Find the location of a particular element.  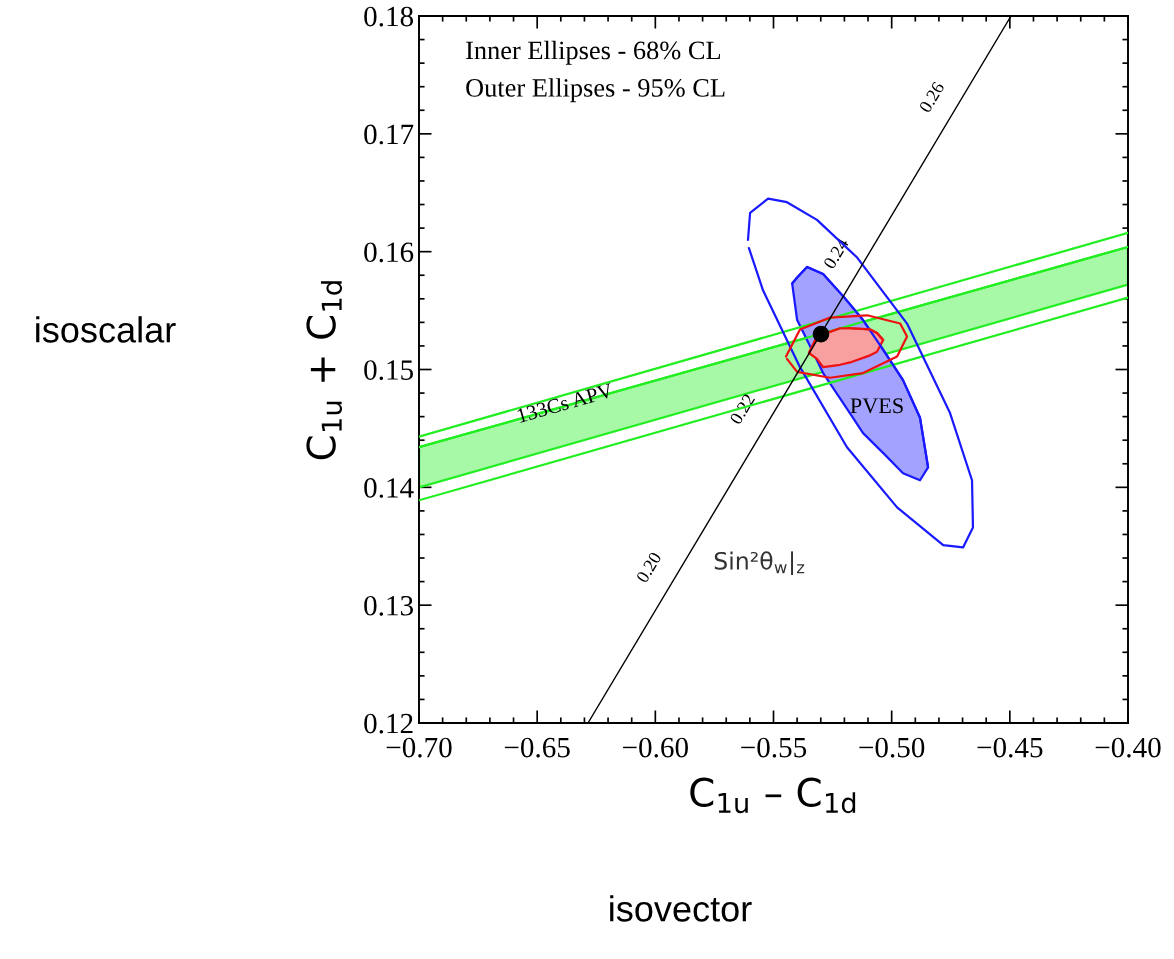

annotation: Sin²θ$_{w}$|$_{z}$ is located at coordinates (759, 563).